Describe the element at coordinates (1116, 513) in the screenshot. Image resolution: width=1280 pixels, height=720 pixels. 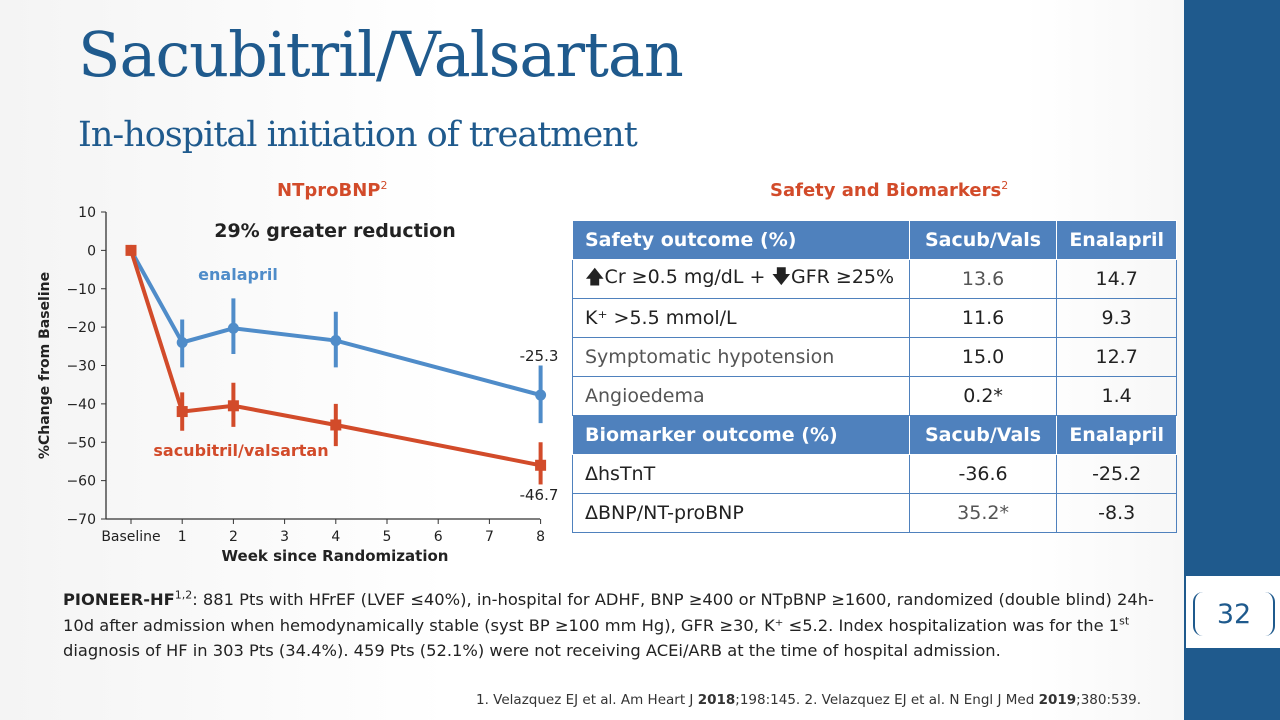
I see `cell-enalapril: -8.3` at that location.